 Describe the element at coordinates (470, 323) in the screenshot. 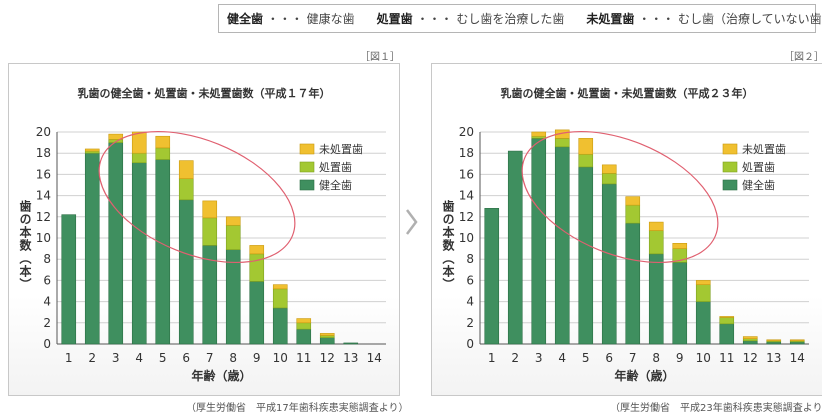

I see `y-tick-label: 2` at that location.